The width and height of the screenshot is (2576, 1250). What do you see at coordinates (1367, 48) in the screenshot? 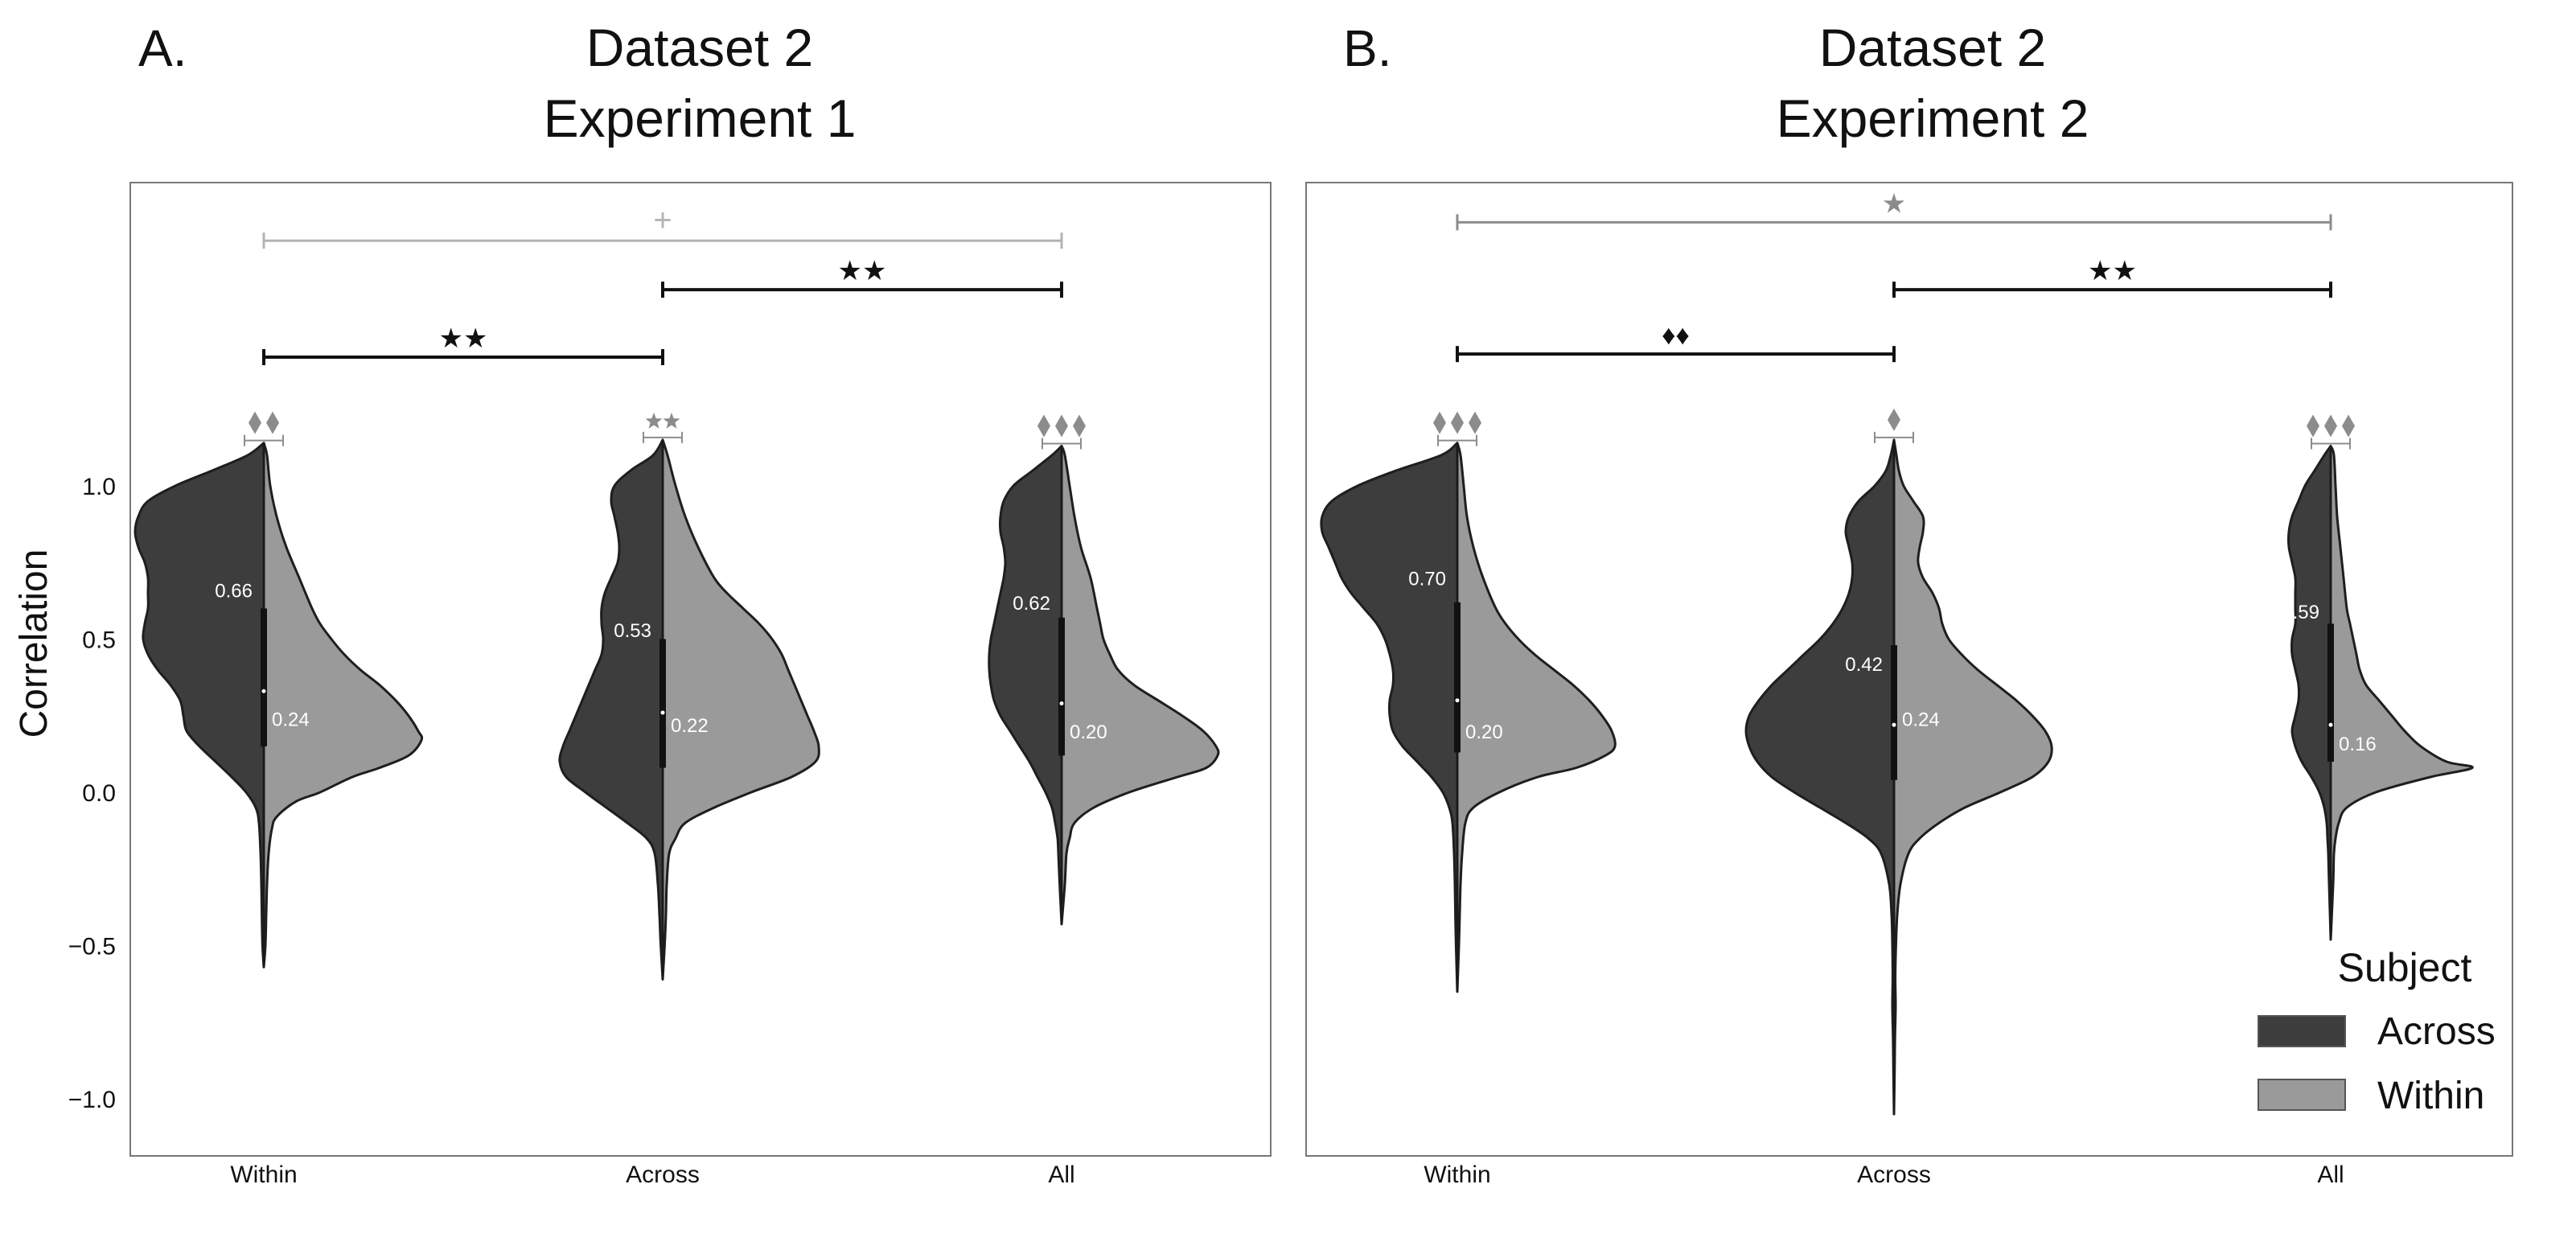
I see `panel-label: B.` at bounding box center [1367, 48].